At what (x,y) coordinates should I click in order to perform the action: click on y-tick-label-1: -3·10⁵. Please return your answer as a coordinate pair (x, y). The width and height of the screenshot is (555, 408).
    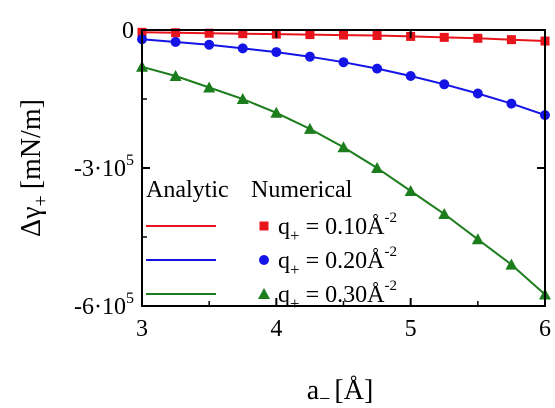
    Looking at the image, I should click on (104, 167).